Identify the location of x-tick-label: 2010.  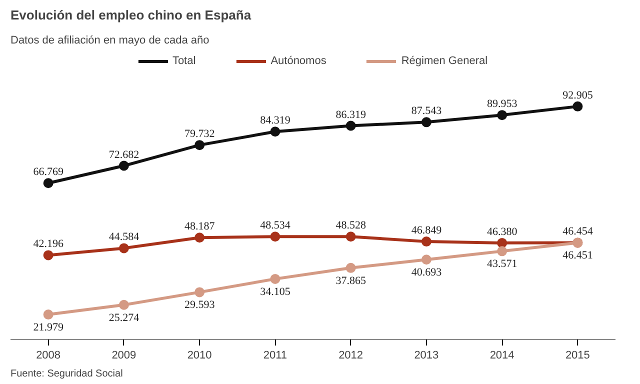
(199, 356).